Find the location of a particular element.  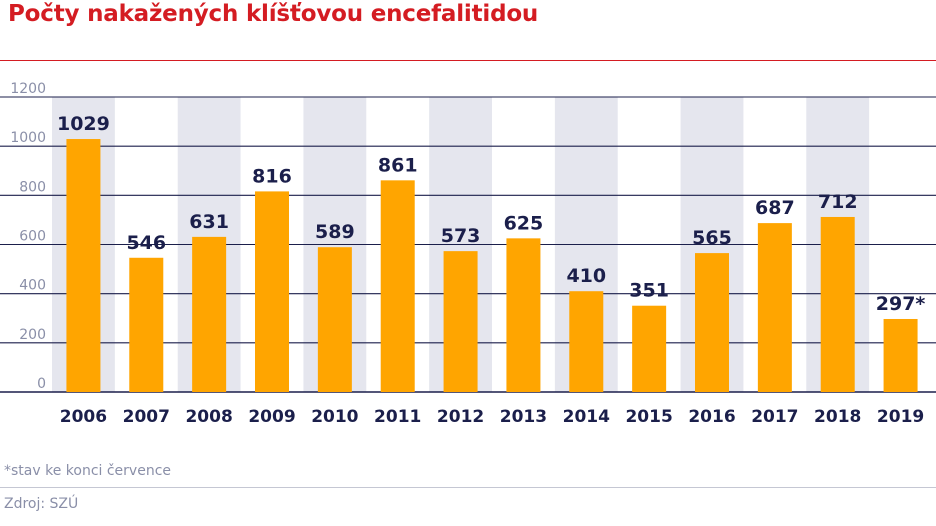

value-label: 631 is located at coordinates (209, 222).